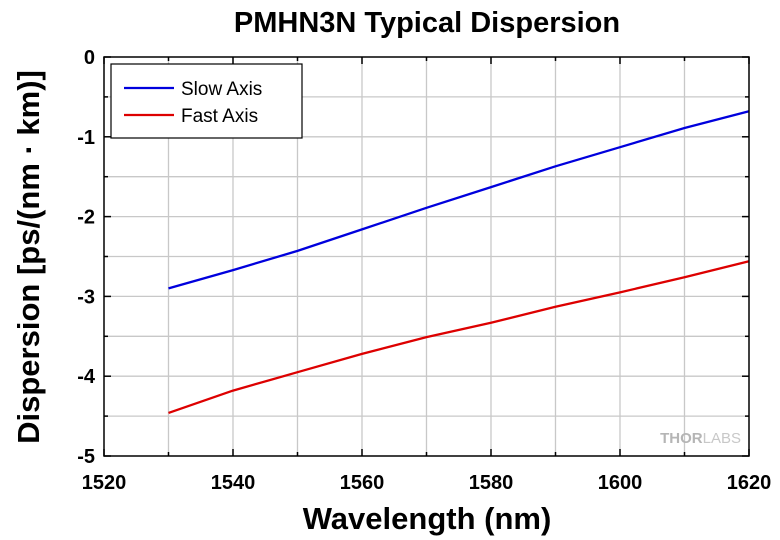 The height and width of the screenshot is (540, 780). I want to click on x-tick-labels: 1520 1540 1560 1580 1600 1620, so click(427, 483).